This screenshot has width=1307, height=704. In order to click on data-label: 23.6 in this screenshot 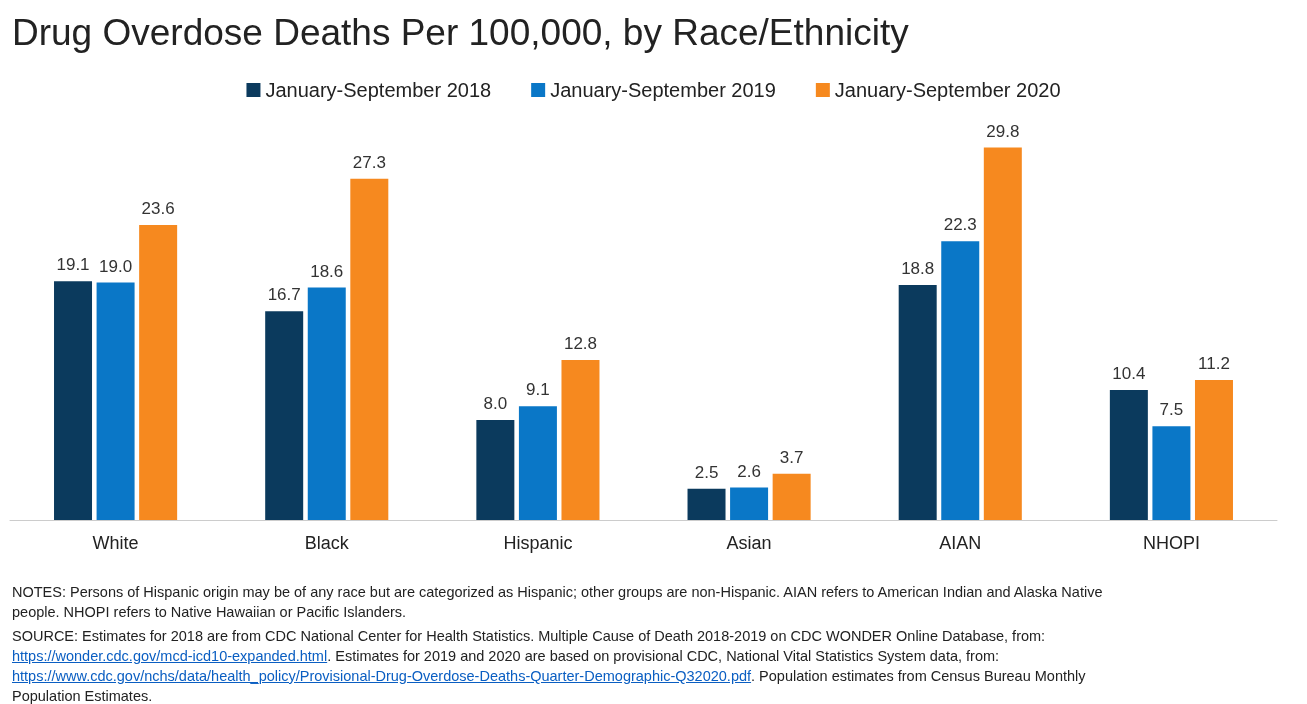, I will do `click(158, 208)`.